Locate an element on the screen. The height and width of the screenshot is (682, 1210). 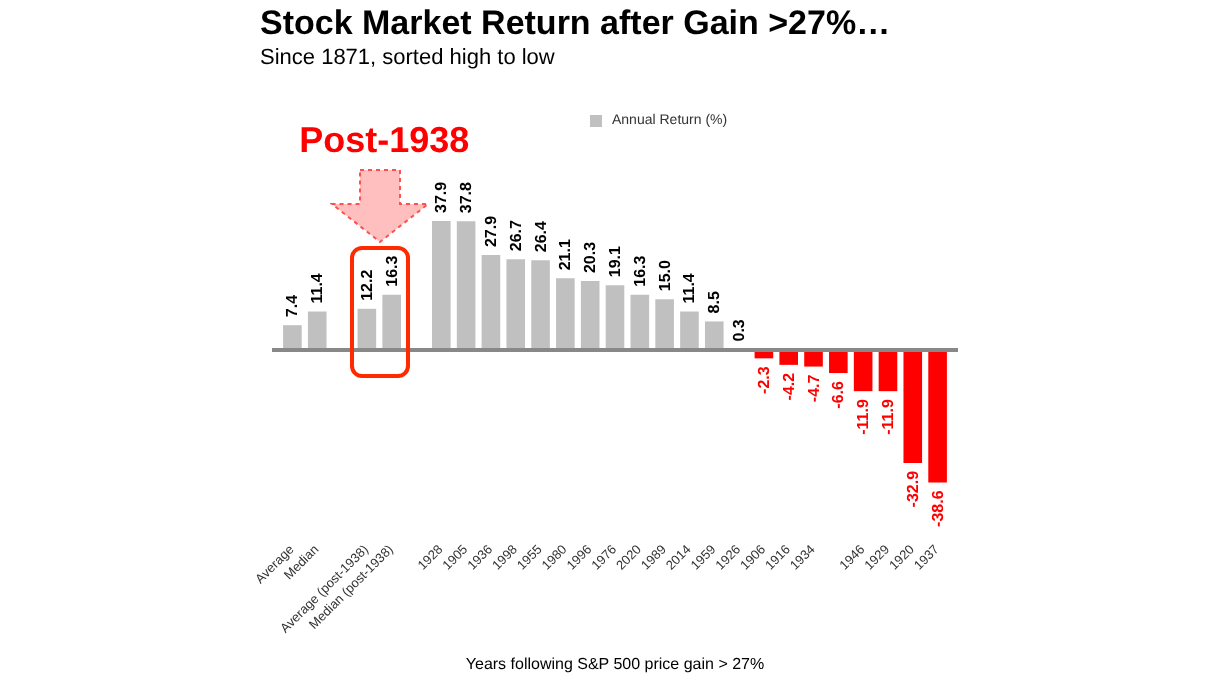
data-label: -32.9 is located at coordinates (912, 488).